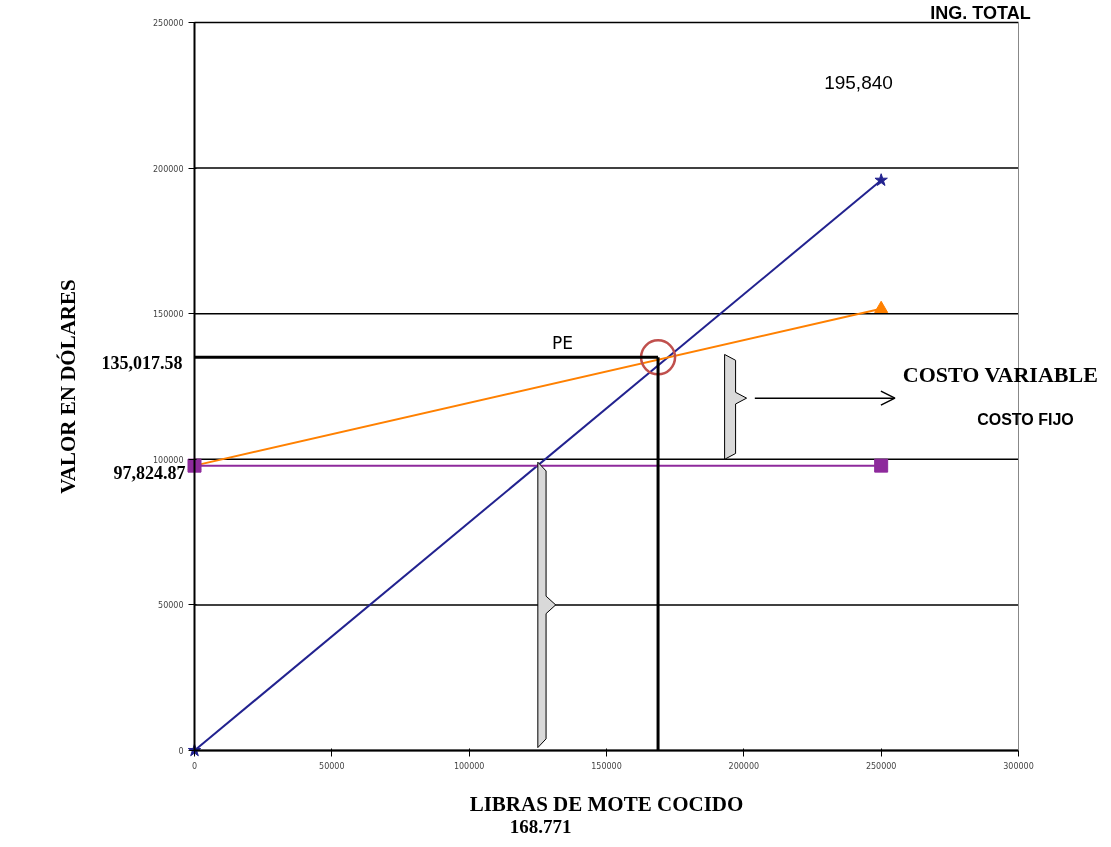 The image size is (1111, 847). Describe the element at coordinates (606, 803) in the screenshot. I see `x-axis-title: LIBRAS DE MOTE COCIDO` at that location.